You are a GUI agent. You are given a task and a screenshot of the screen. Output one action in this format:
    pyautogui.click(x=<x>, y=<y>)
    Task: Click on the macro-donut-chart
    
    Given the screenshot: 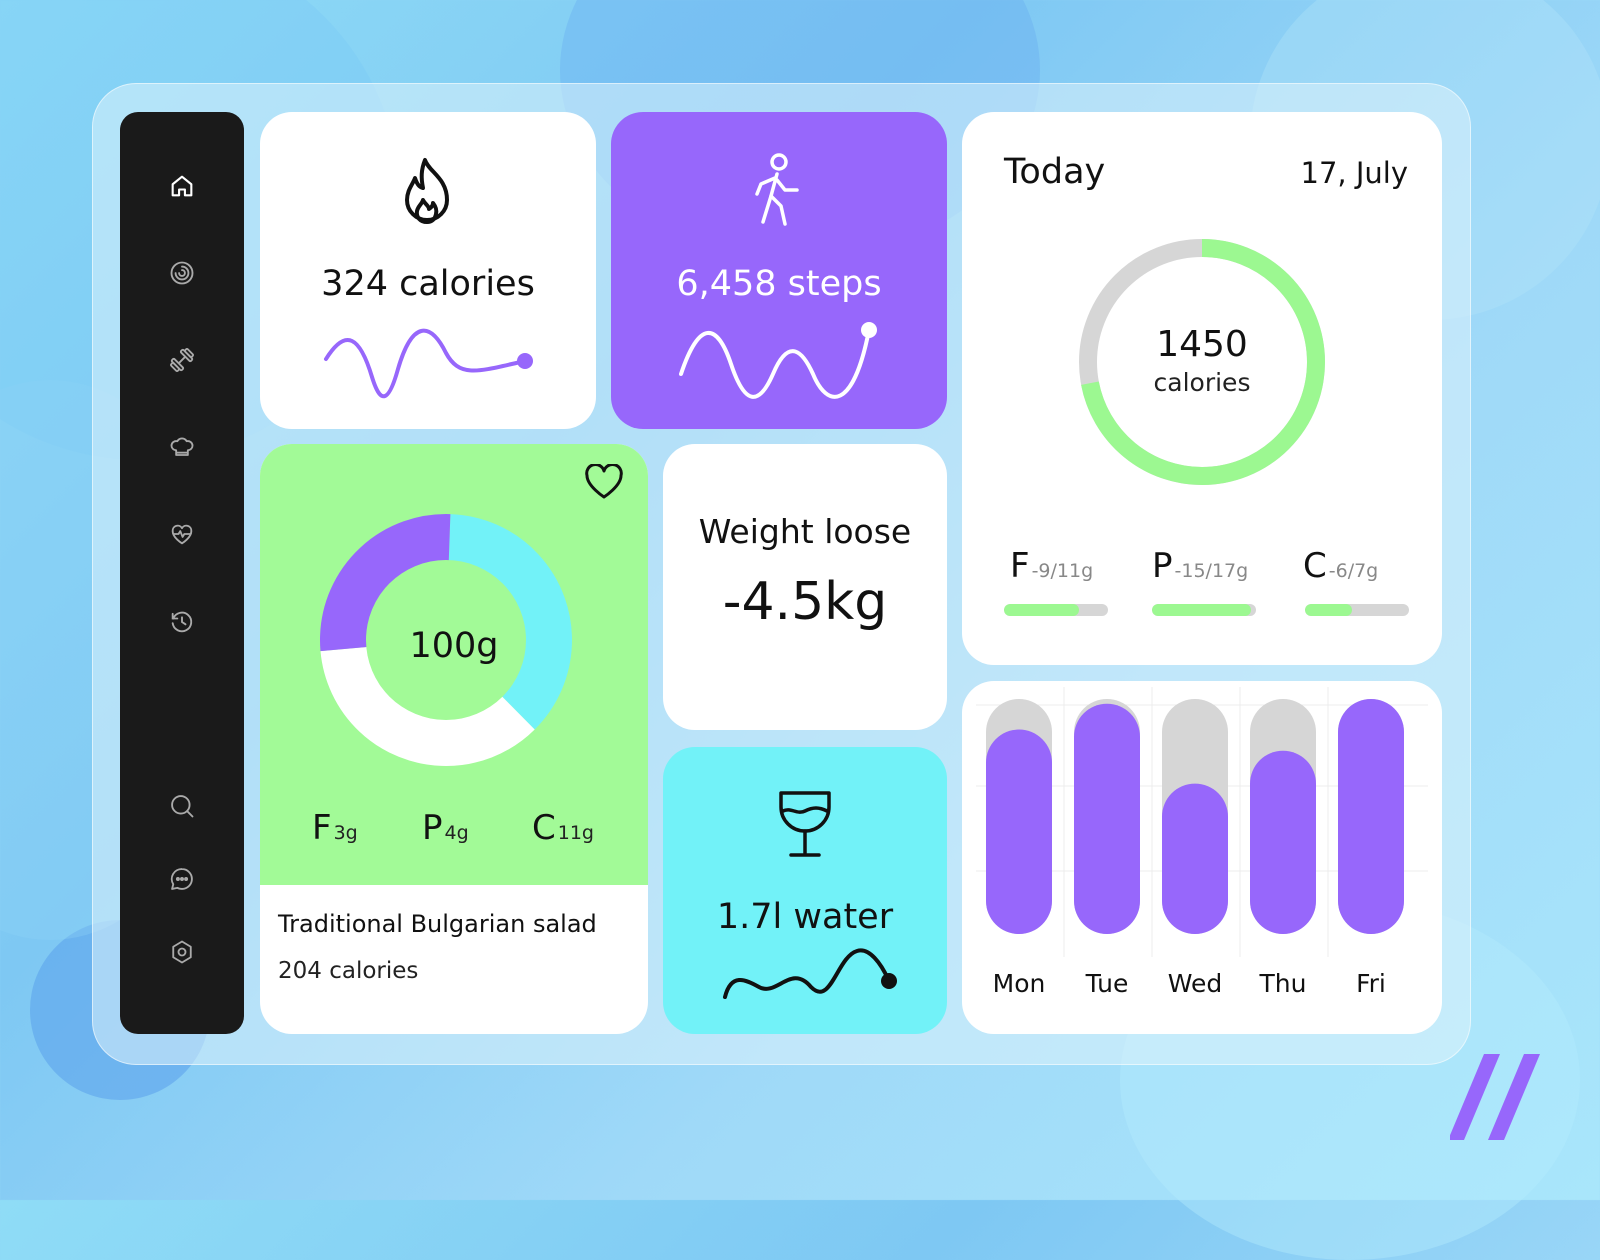 What is the action you would take?
    pyautogui.click(x=446, y=640)
    